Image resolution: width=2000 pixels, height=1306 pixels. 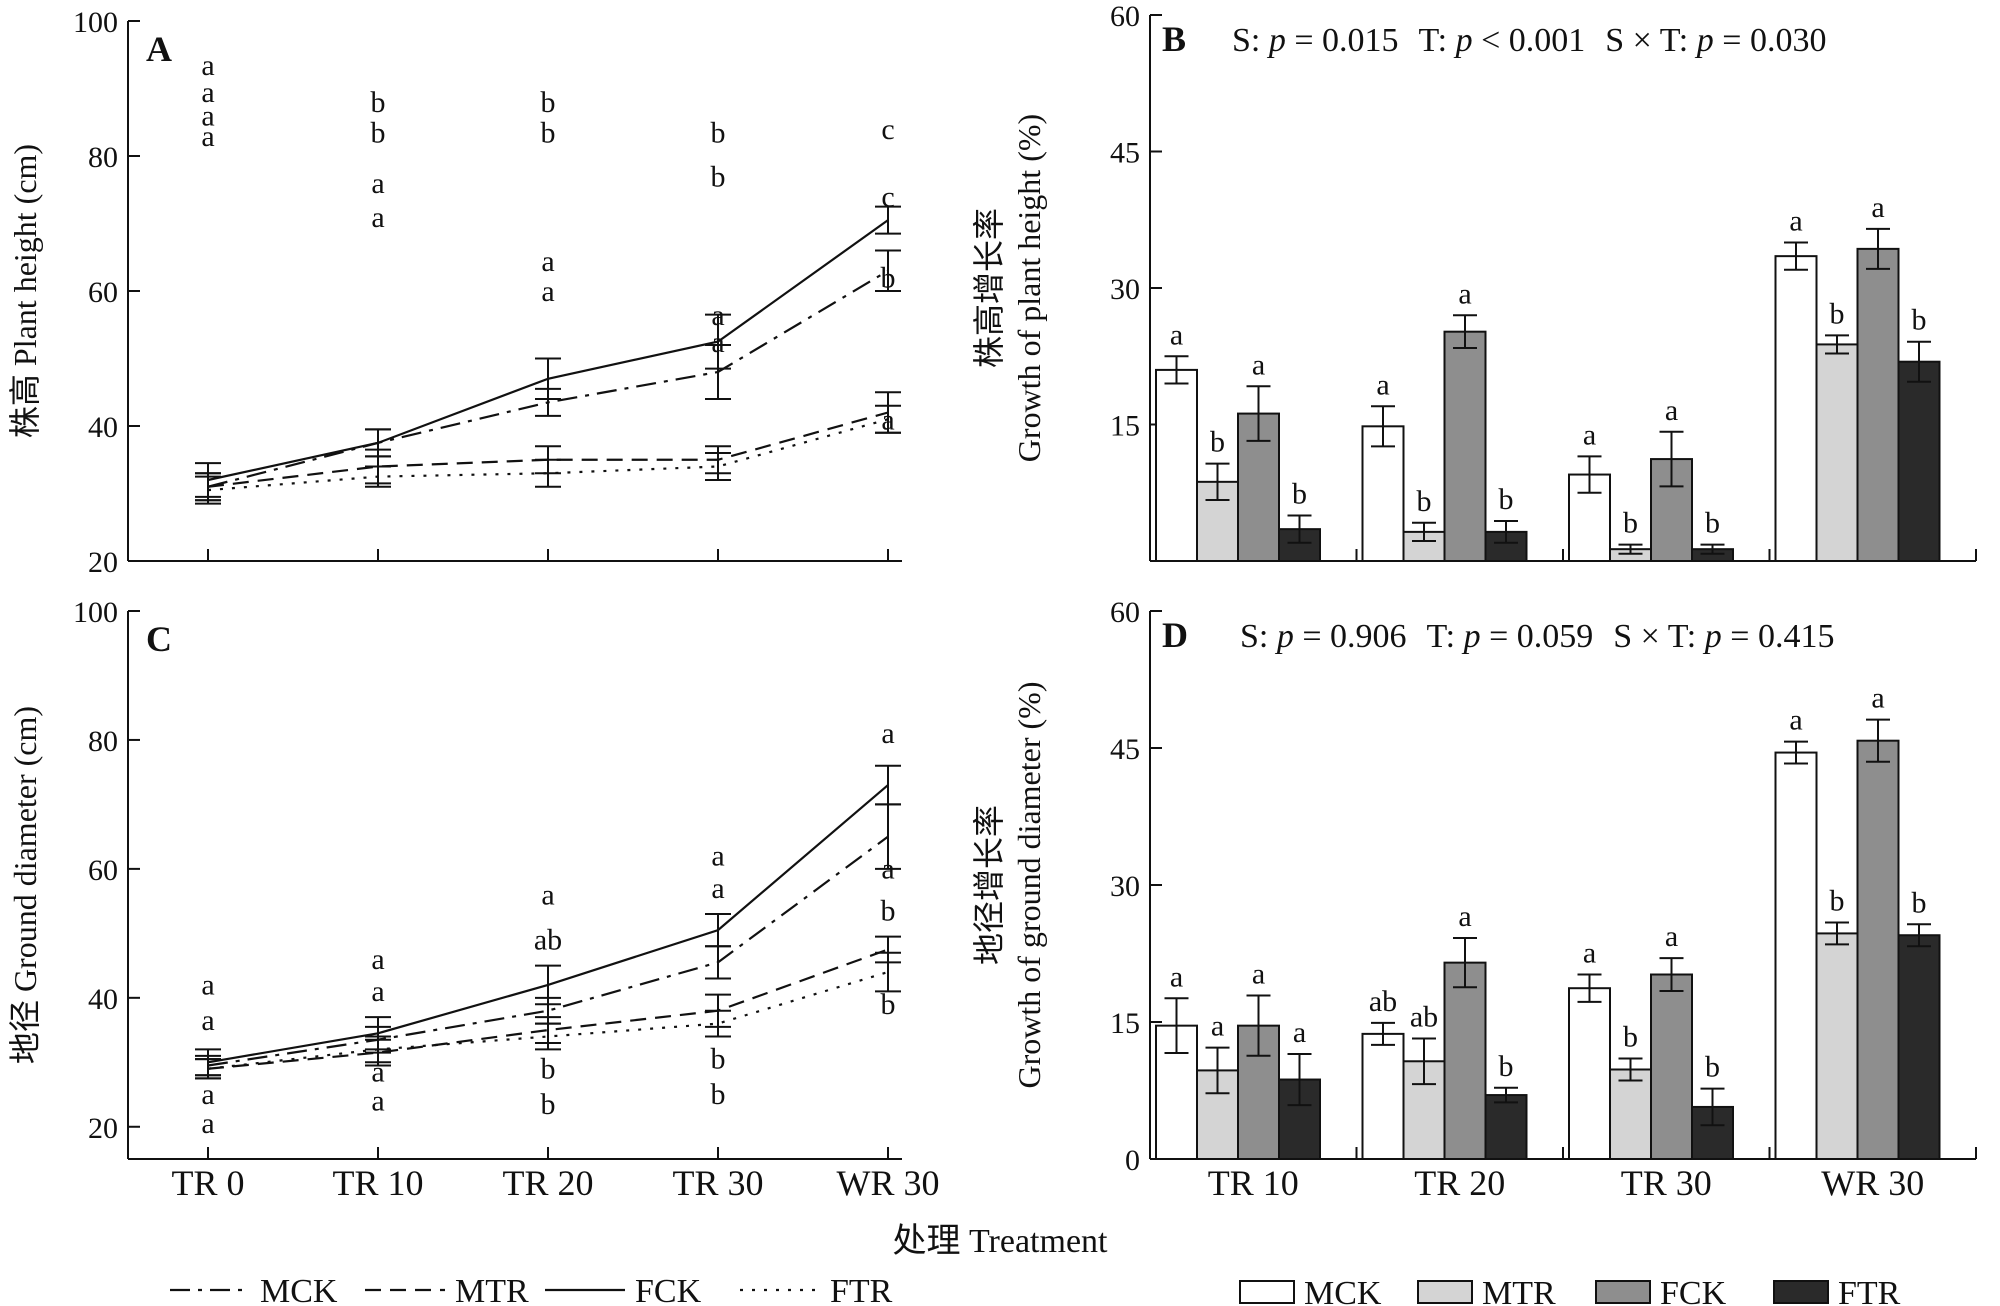 I want to click on y-tick-label: 45, so click(x=1125, y=153).